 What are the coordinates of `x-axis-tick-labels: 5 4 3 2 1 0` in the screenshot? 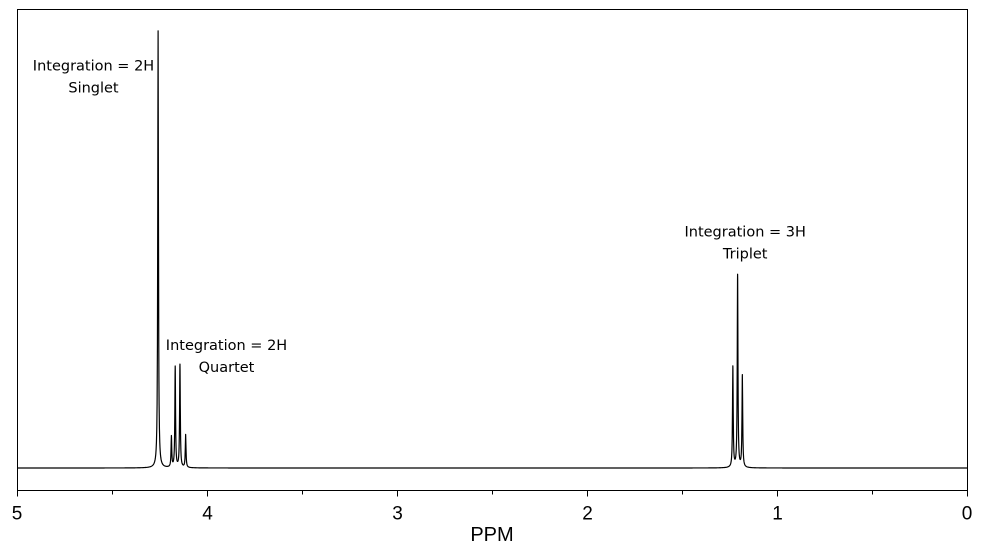 It's located at (492, 514).